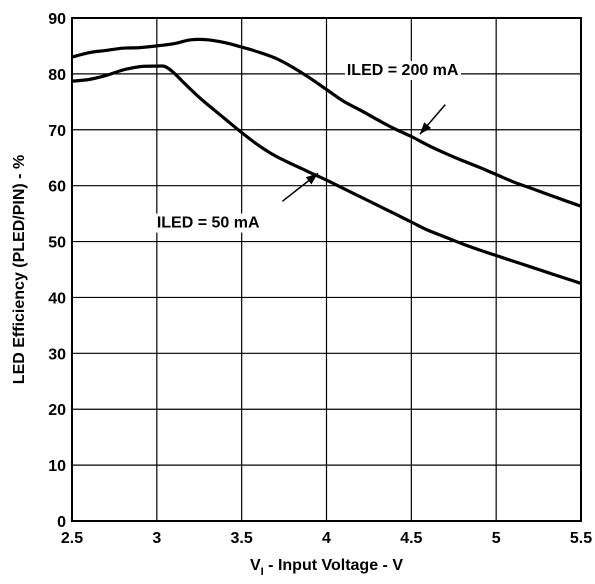 This screenshot has height=584, width=595. I want to click on y-tick-label: 90, so click(57, 19).